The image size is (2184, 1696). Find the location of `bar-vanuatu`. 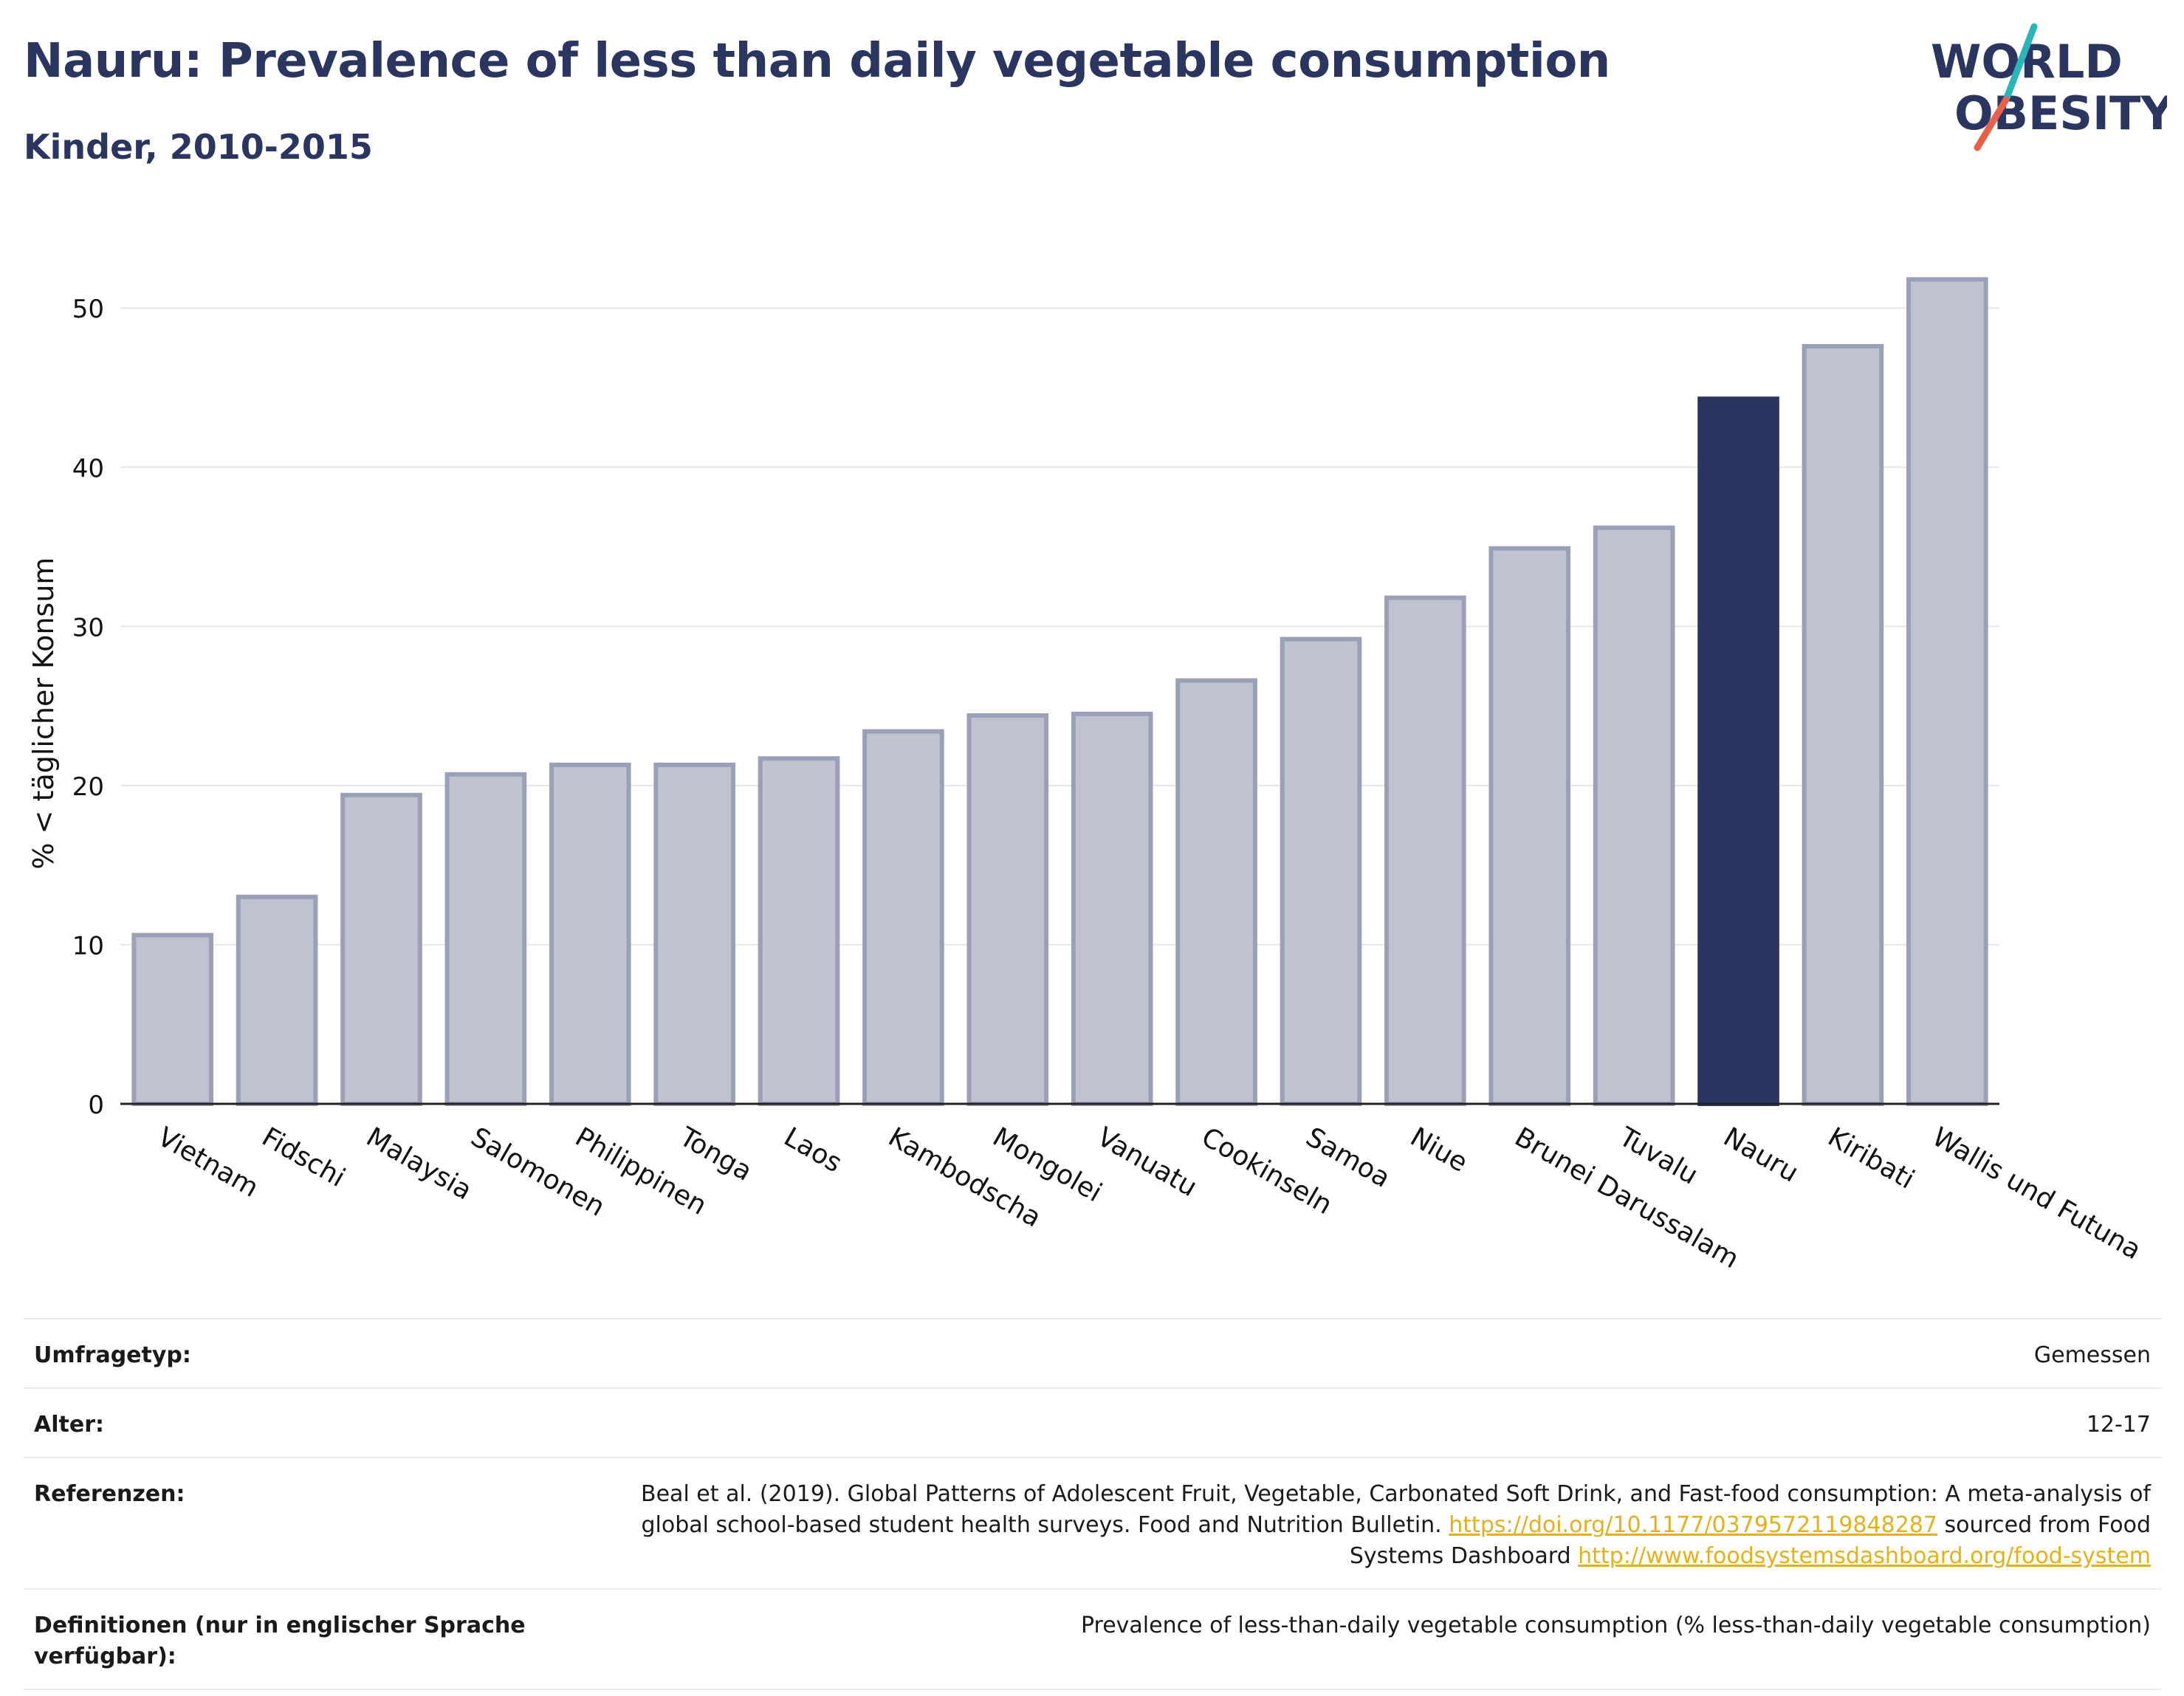

bar-vanuatu is located at coordinates (1112, 909).